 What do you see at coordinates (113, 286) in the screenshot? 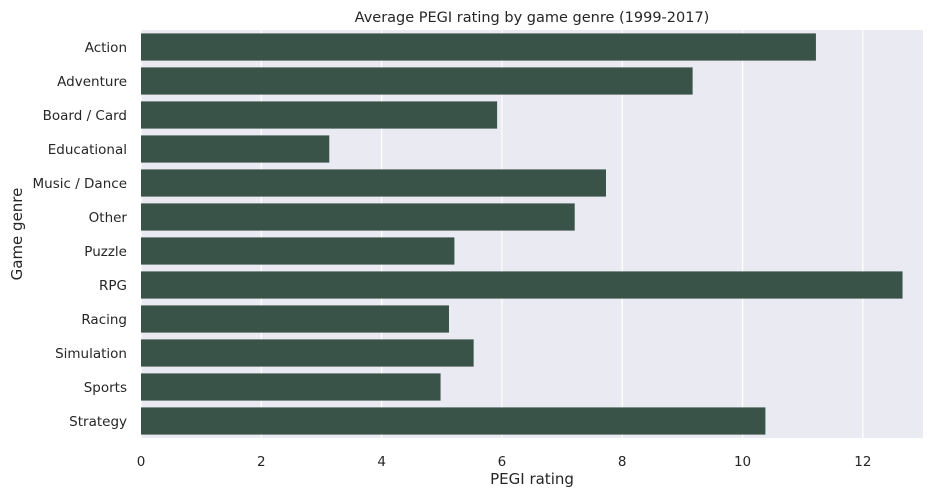
I see `y-tick-label: RPG` at bounding box center [113, 286].